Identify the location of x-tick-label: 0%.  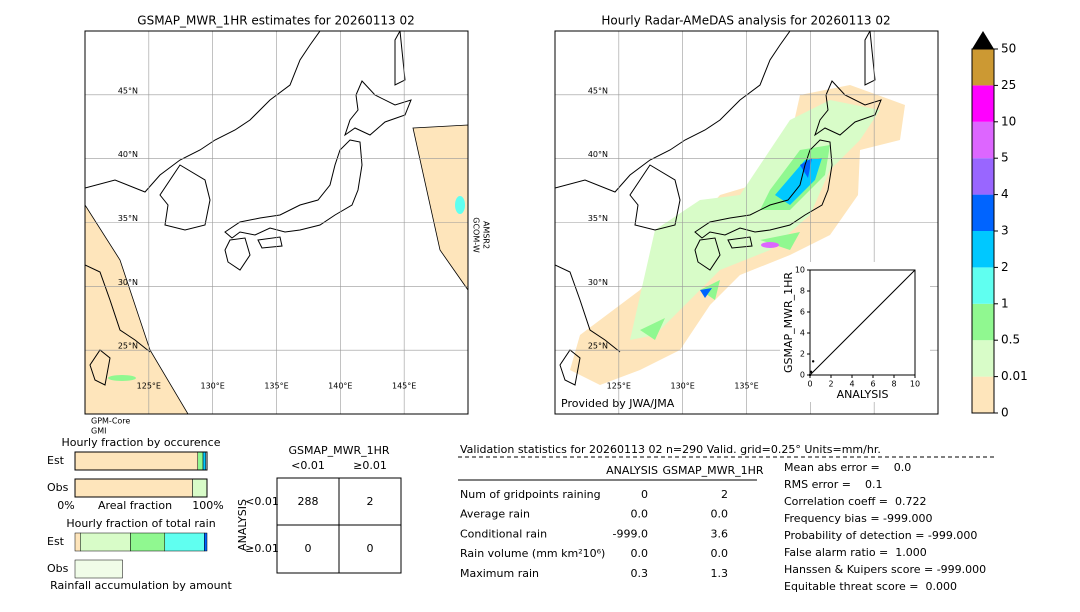
(65, 505).